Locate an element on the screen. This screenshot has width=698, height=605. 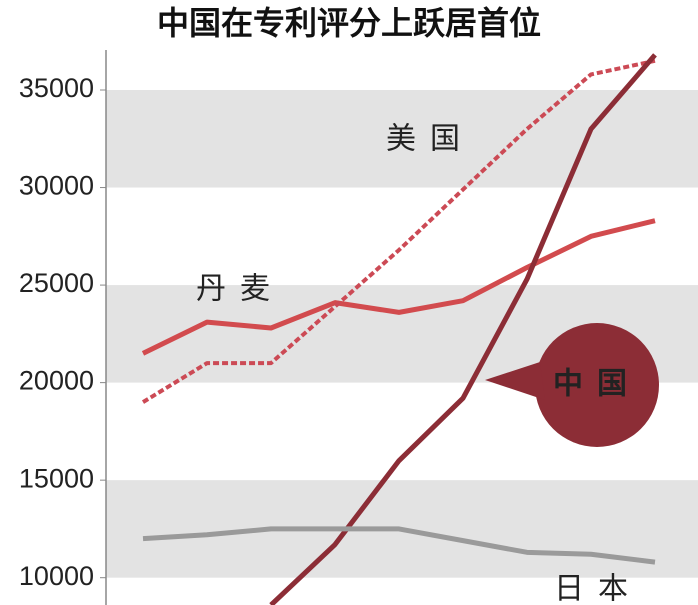
y-tick-label: 10000 is located at coordinates (56, 576).